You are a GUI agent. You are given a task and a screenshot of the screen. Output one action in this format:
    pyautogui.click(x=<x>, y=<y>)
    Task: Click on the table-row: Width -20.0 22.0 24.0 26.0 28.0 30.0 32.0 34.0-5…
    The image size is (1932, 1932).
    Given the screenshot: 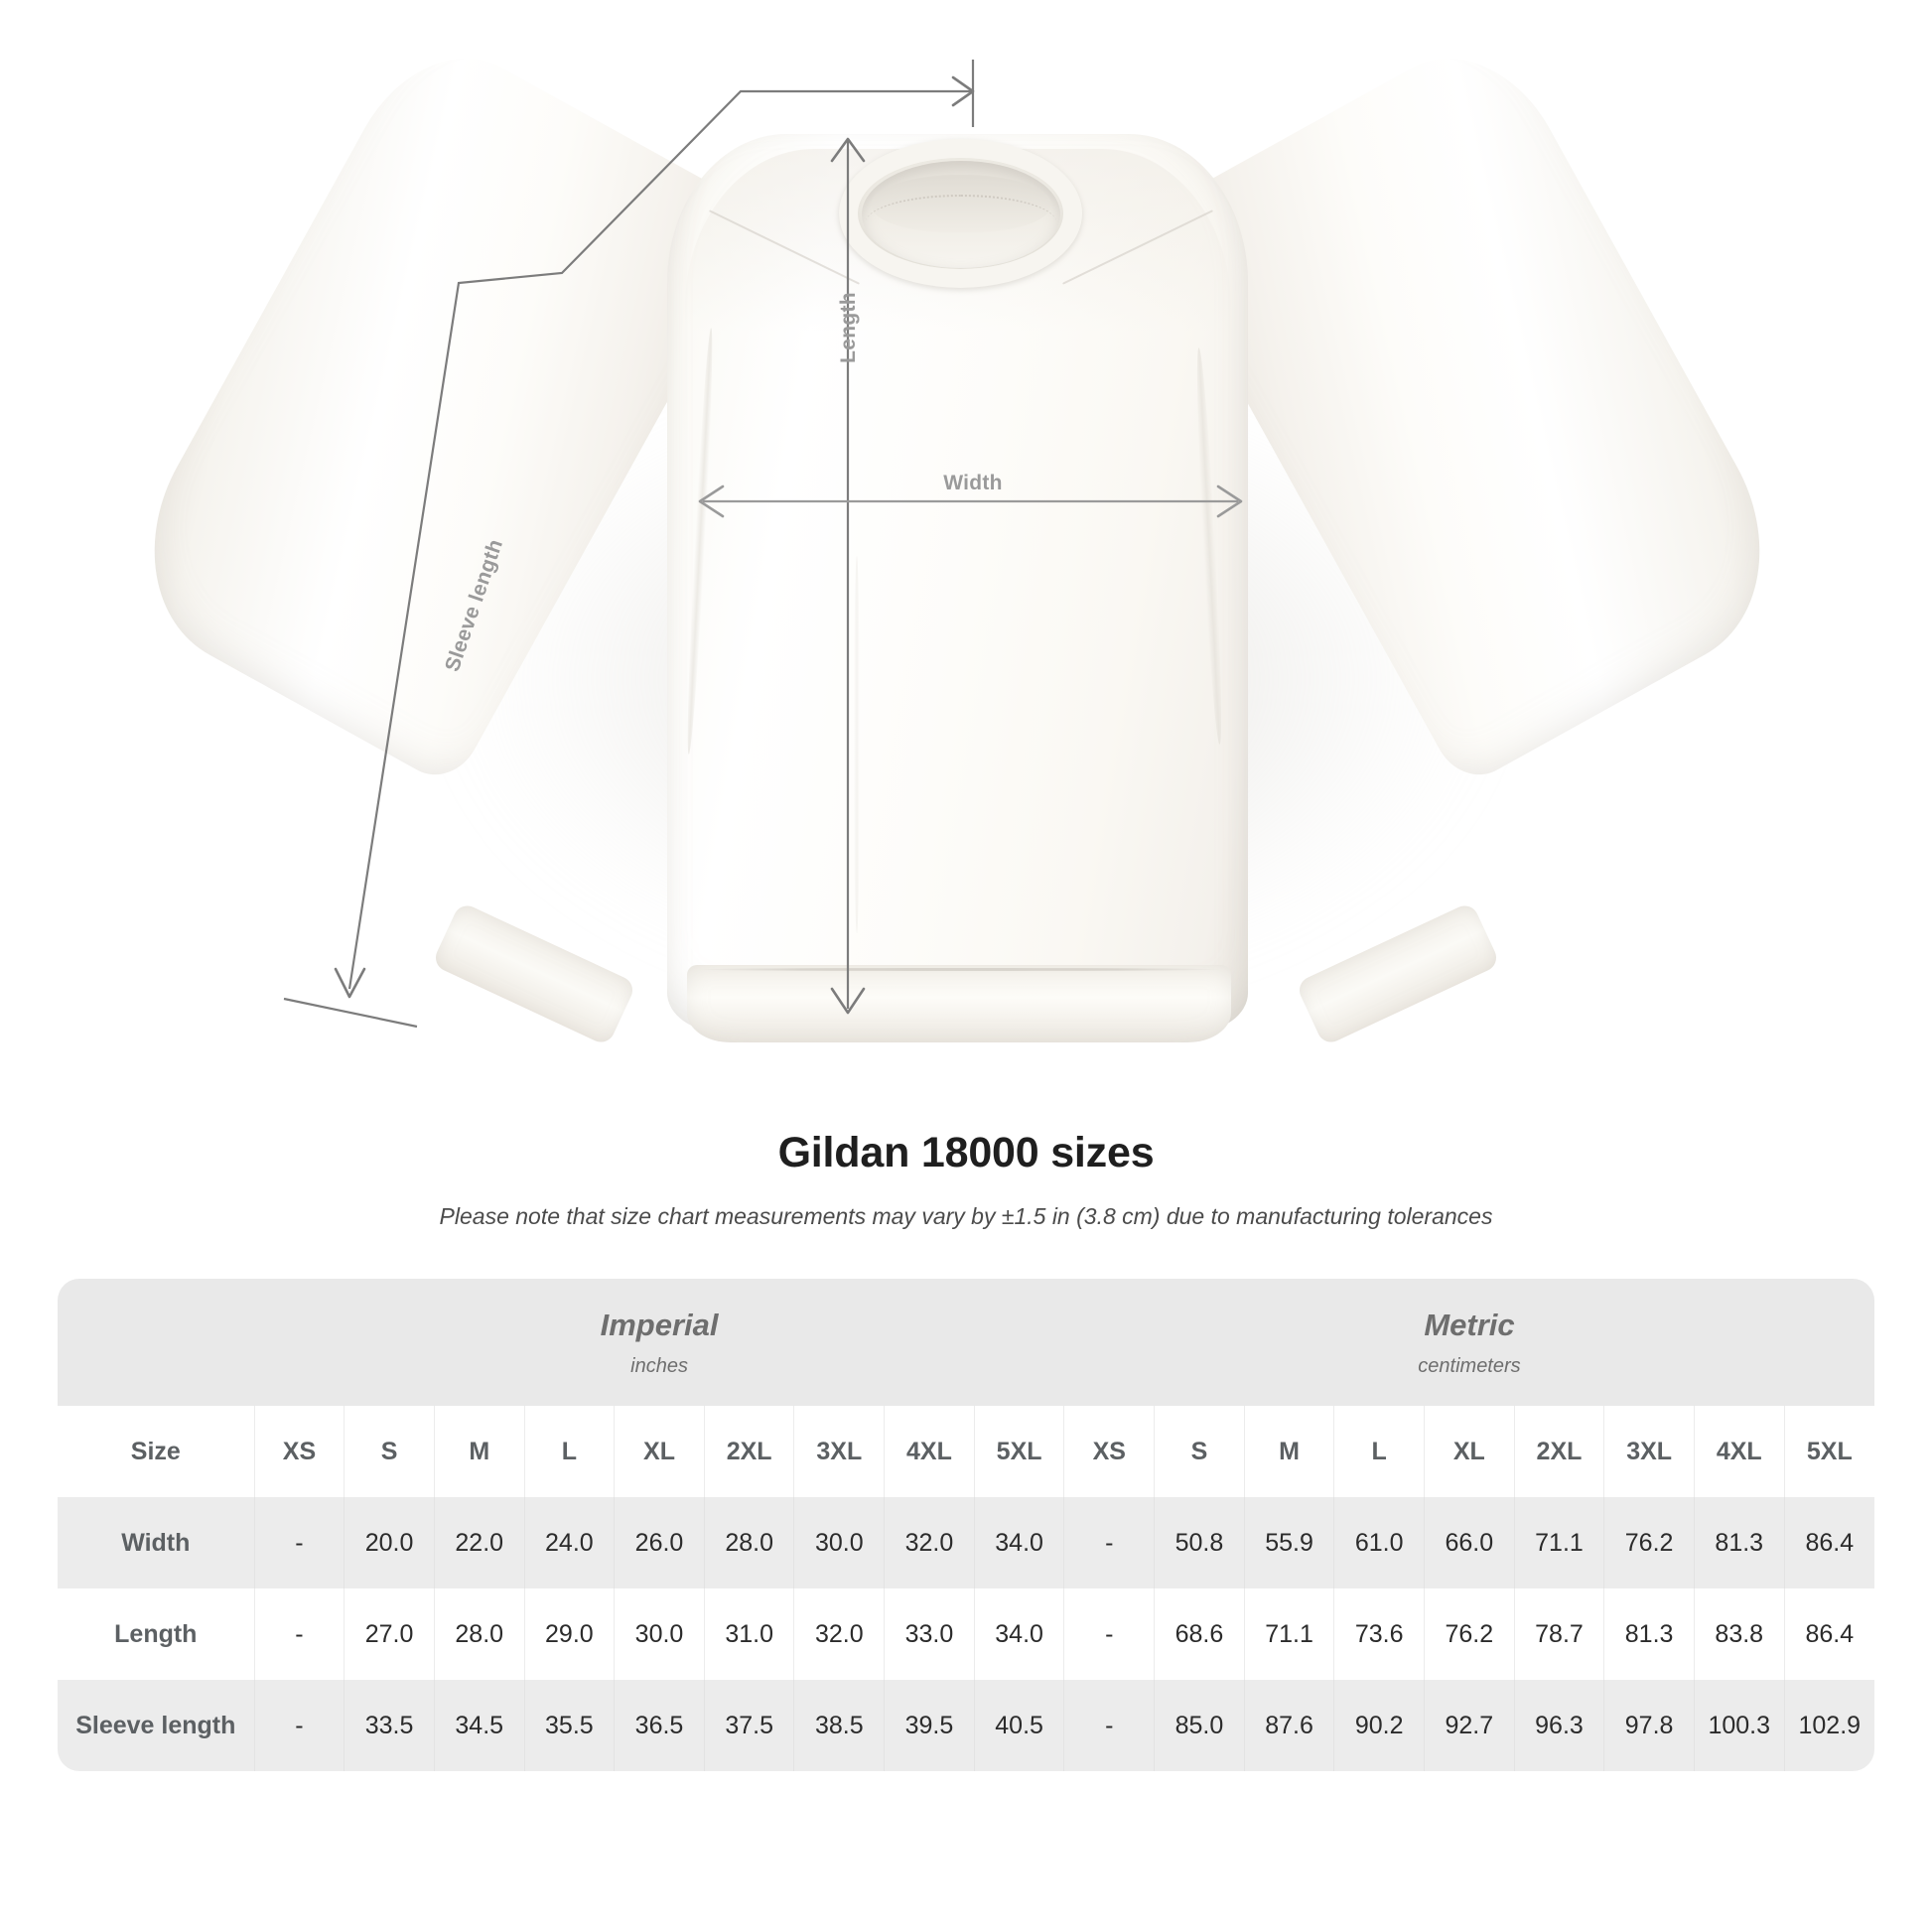 What is the action you would take?
    pyautogui.click(x=966, y=1542)
    